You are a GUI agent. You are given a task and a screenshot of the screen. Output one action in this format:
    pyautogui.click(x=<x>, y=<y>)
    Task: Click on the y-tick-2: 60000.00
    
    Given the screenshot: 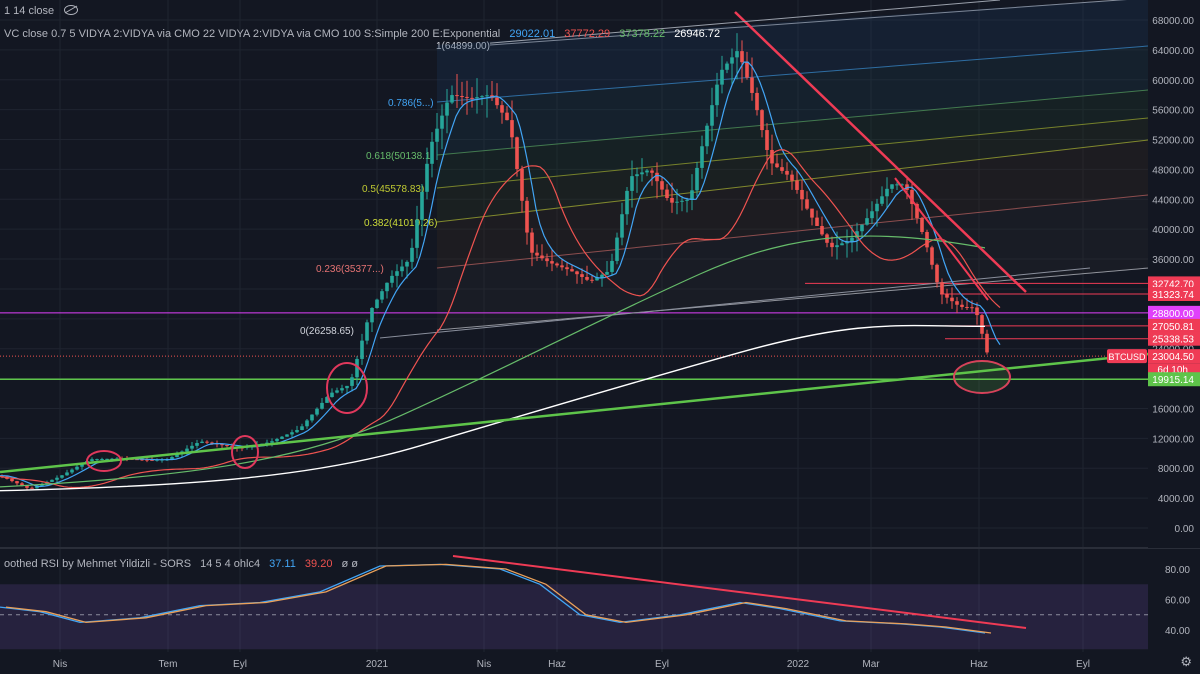 What is the action you would take?
    pyautogui.click(x=1173, y=81)
    